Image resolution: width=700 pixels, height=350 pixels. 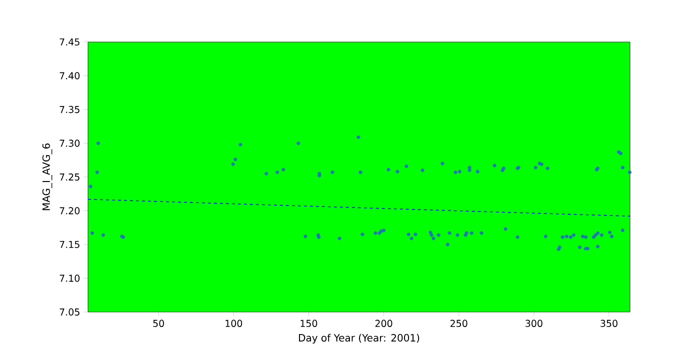 What do you see at coordinates (609, 323) in the screenshot?
I see `x-tick-label: 350` at bounding box center [609, 323].